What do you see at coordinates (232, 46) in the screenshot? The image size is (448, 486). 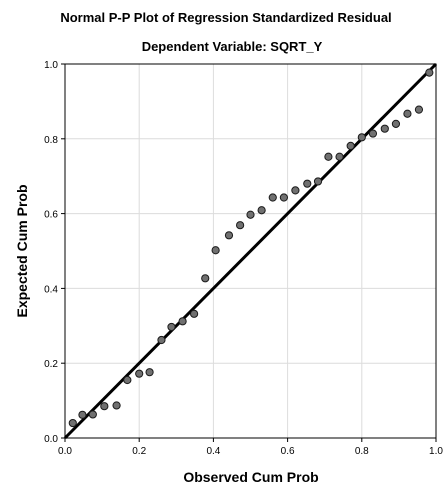 I see `chart-subtitle: Dependent Variable: SQRT_Y` at bounding box center [232, 46].